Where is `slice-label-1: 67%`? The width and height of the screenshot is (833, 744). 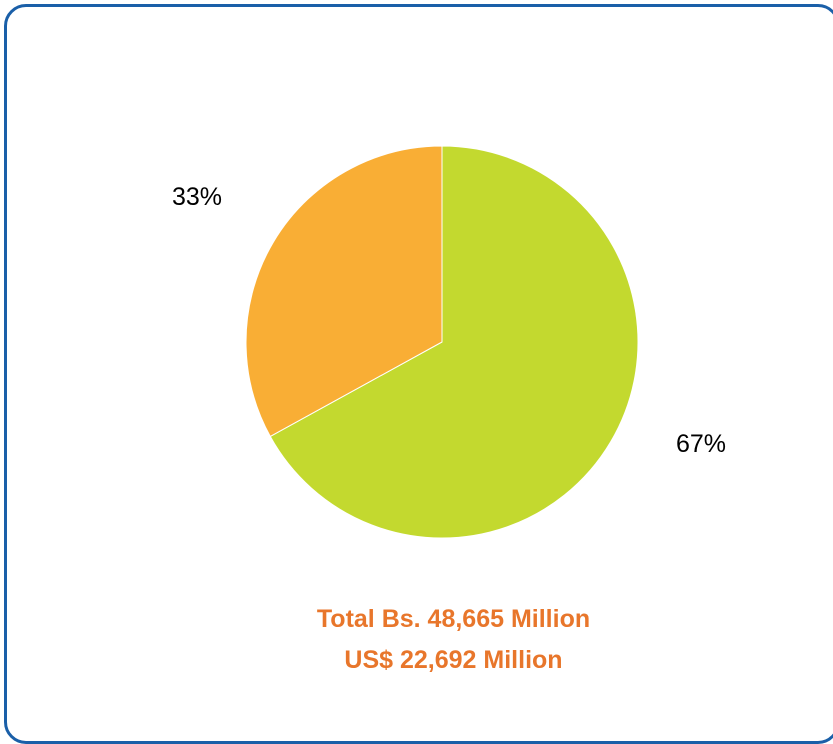
slice-label-1: 67% is located at coordinates (701, 444).